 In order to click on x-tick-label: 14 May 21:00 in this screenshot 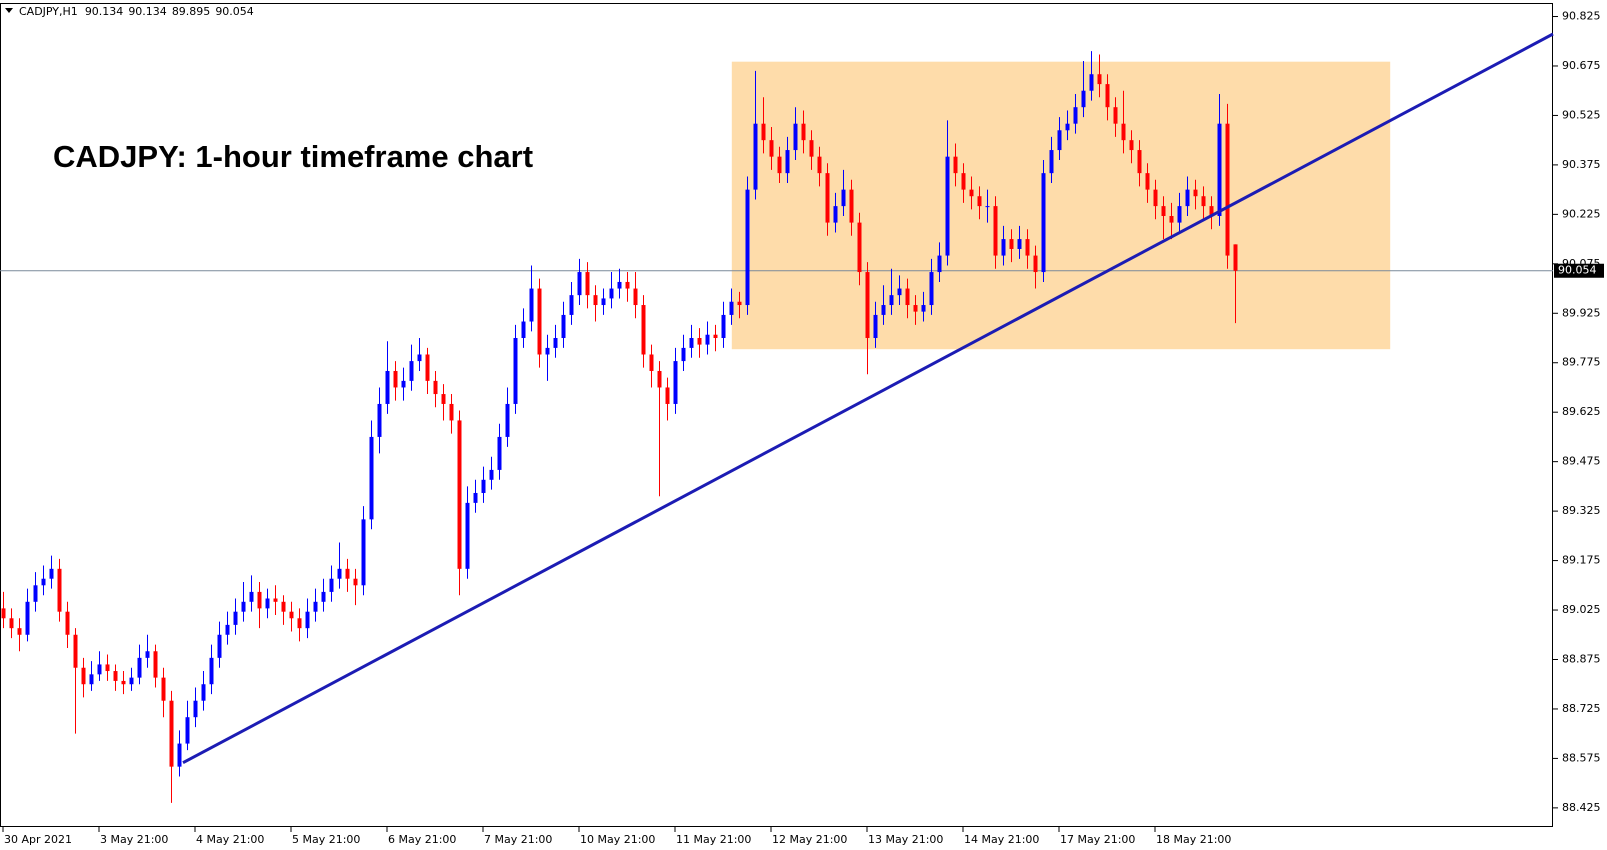, I will do `click(1001, 839)`.